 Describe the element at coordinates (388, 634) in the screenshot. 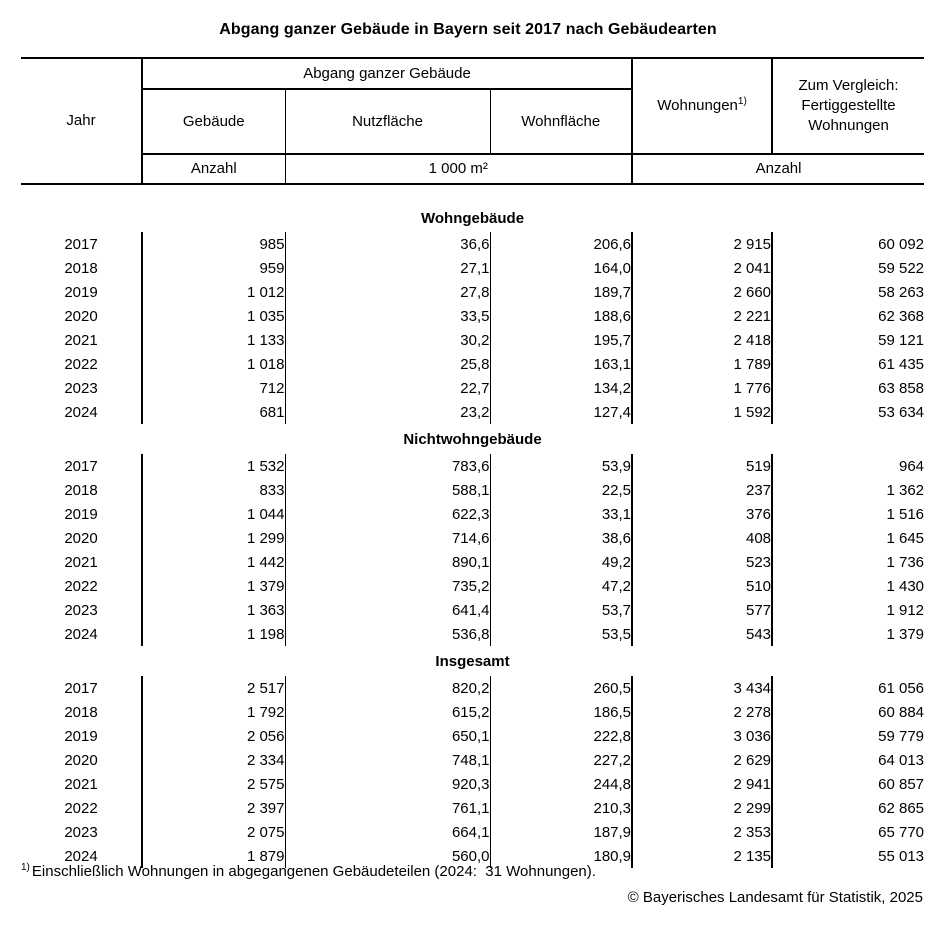

I see `value-cell: 536,8` at that location.